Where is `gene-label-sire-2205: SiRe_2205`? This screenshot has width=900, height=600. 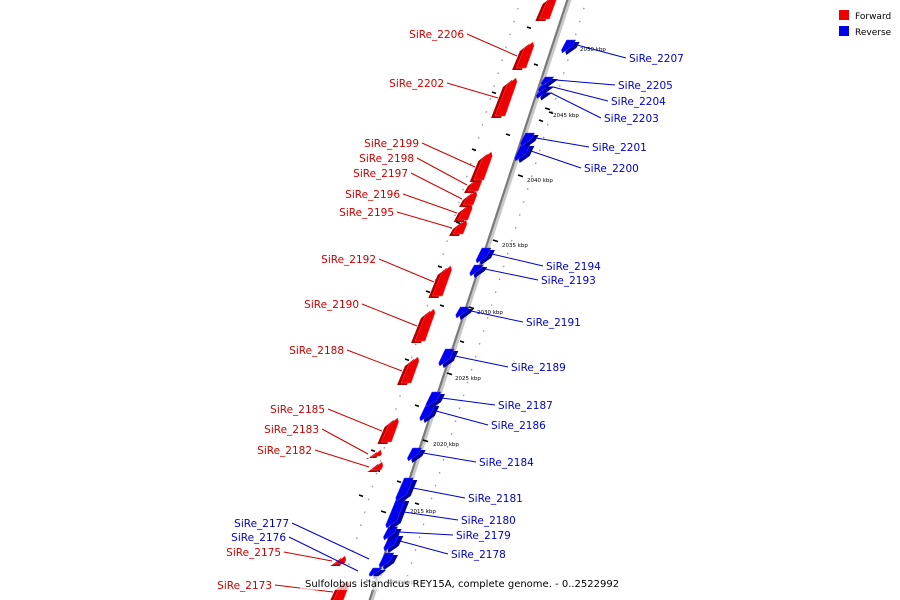 gene-label-sire-2205: SiRe_2205 is located at coordinates (645, 86).